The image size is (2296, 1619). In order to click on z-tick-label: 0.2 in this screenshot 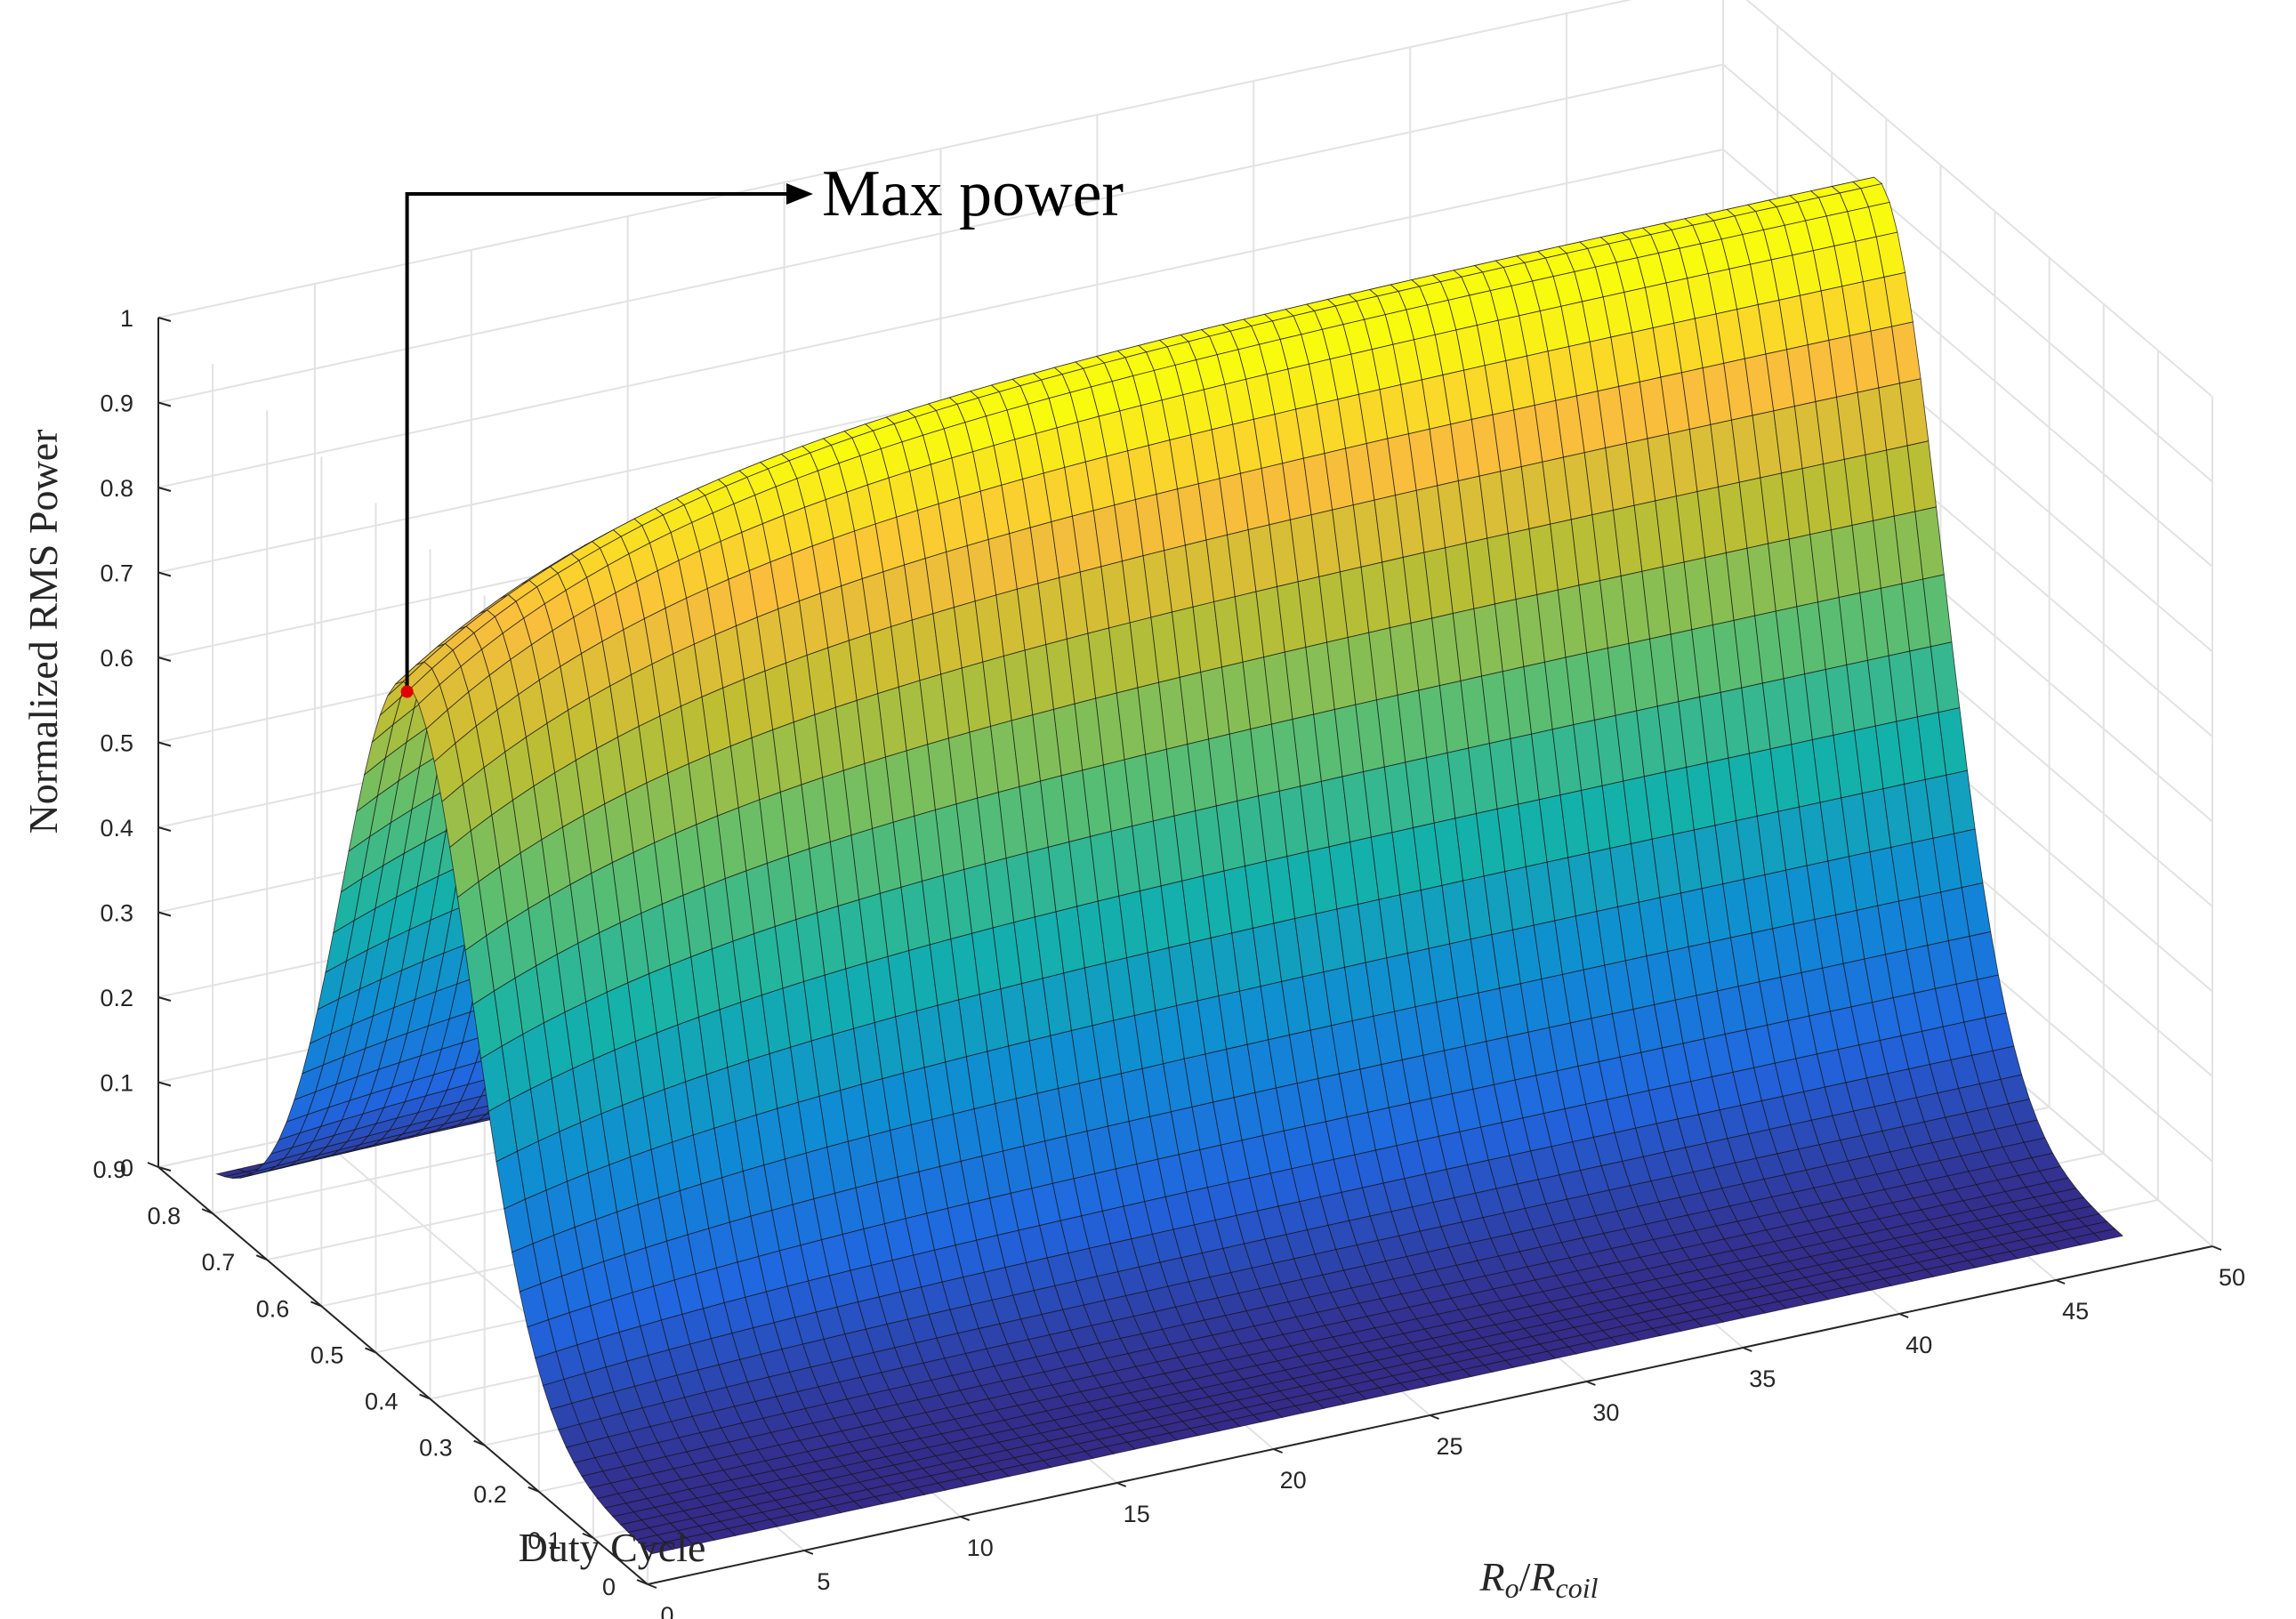, I will do `click(116, 998)`.